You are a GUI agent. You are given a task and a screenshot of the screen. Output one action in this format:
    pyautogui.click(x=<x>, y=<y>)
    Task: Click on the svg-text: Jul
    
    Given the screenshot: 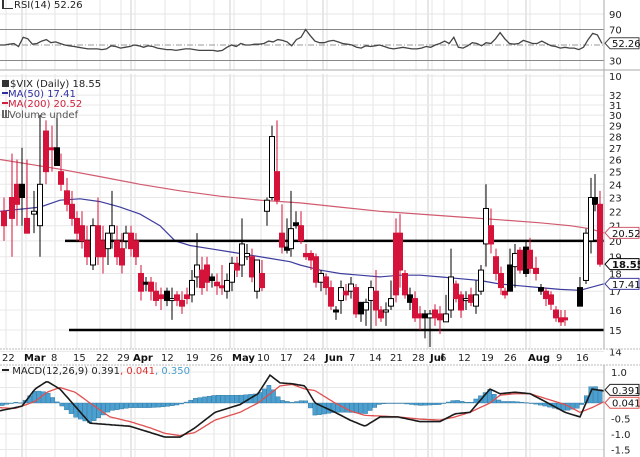 What is the action you would take?
    pyautogui.click(x=436, y=358)
    